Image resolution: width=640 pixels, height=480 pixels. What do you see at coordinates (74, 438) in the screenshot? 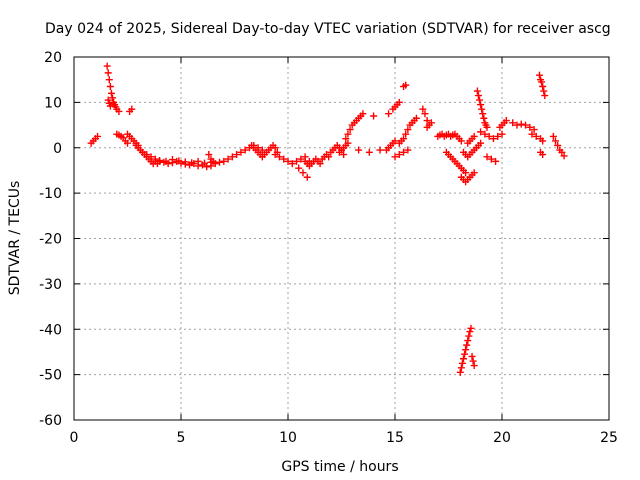
I see `x-tick-label: 0` at bounding box center [74, 438].